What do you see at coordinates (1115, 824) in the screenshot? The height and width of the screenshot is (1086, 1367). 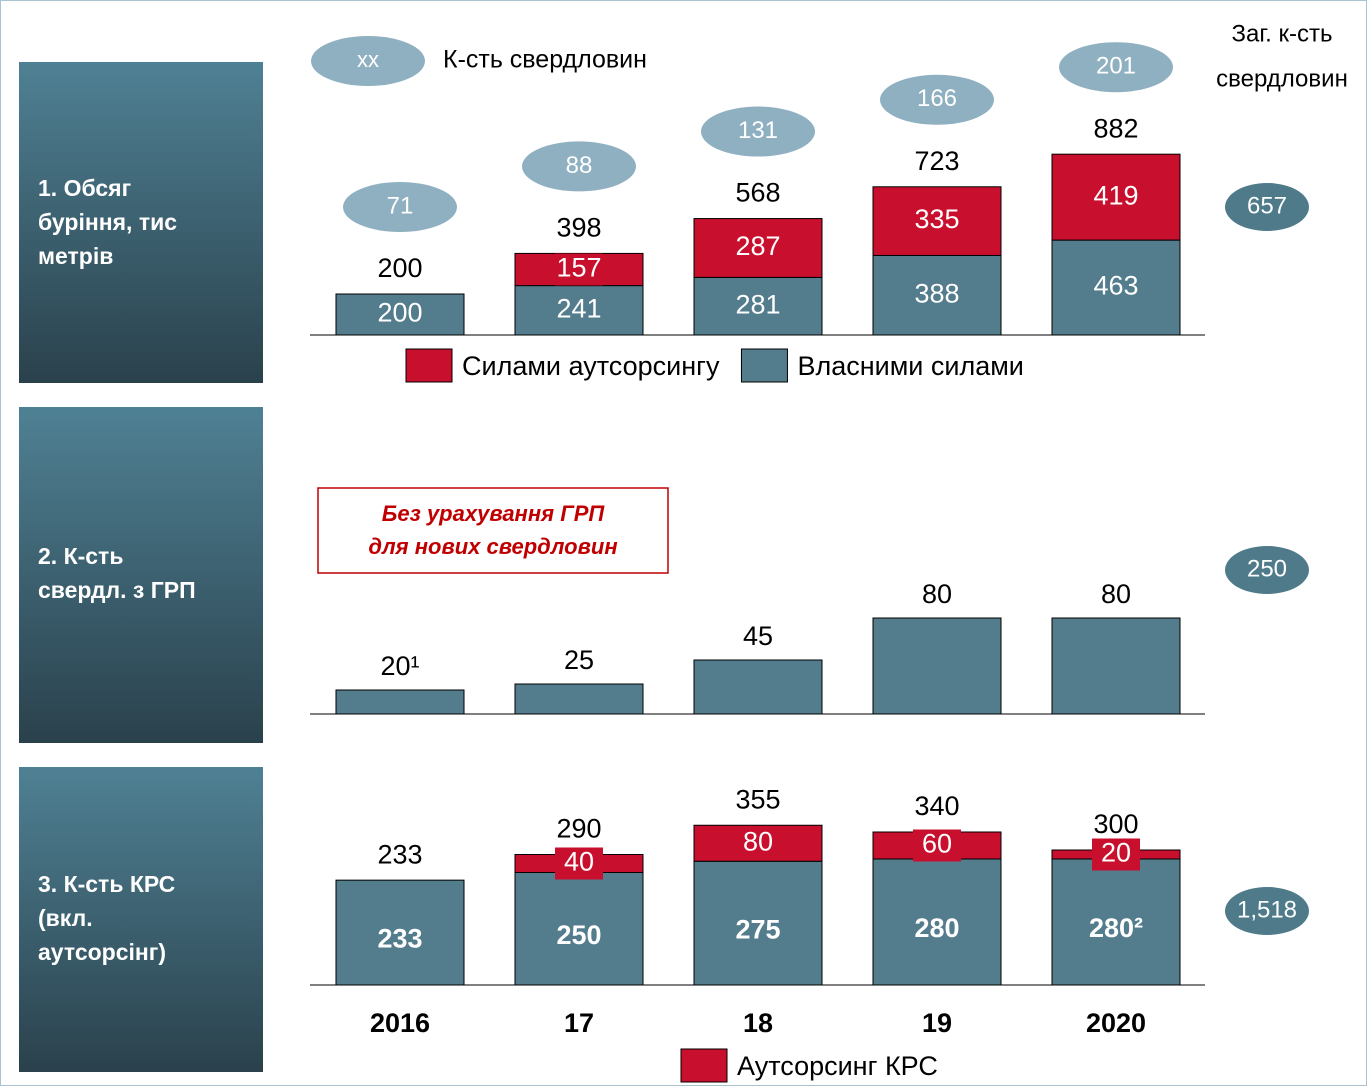 I see `total-label: 300` at bounding box center [1115, 824].